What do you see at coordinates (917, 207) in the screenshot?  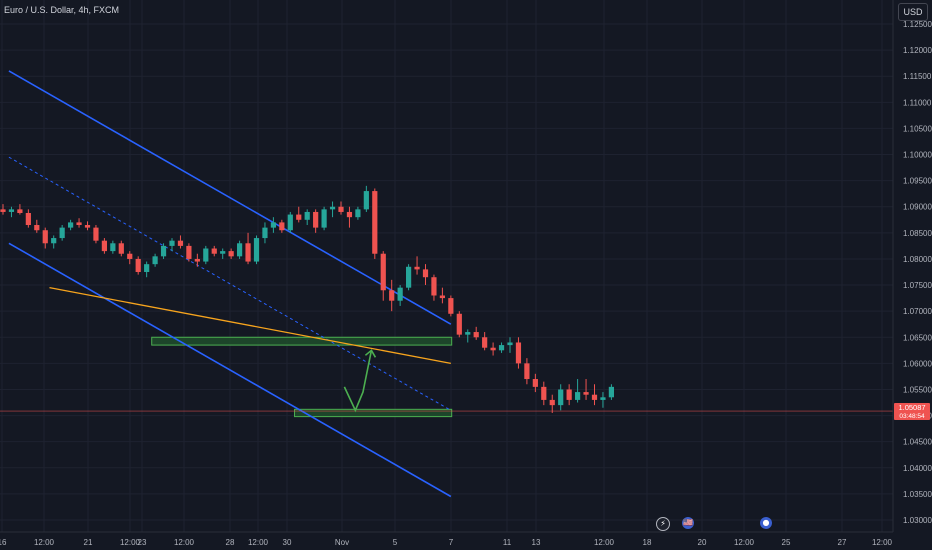 I see `price-tick-label: 1.09000` at bounding box center [917, 207].